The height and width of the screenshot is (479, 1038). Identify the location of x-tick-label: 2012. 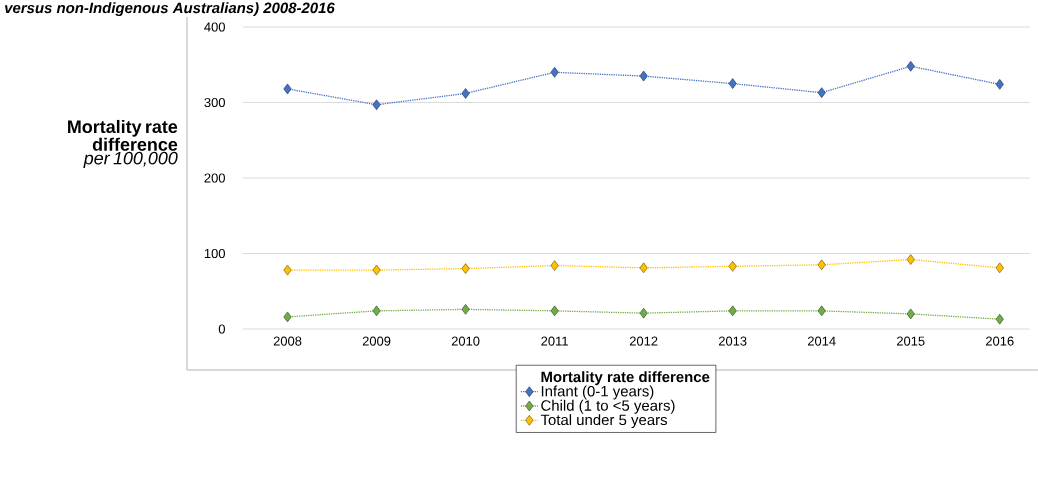
(643, 341).